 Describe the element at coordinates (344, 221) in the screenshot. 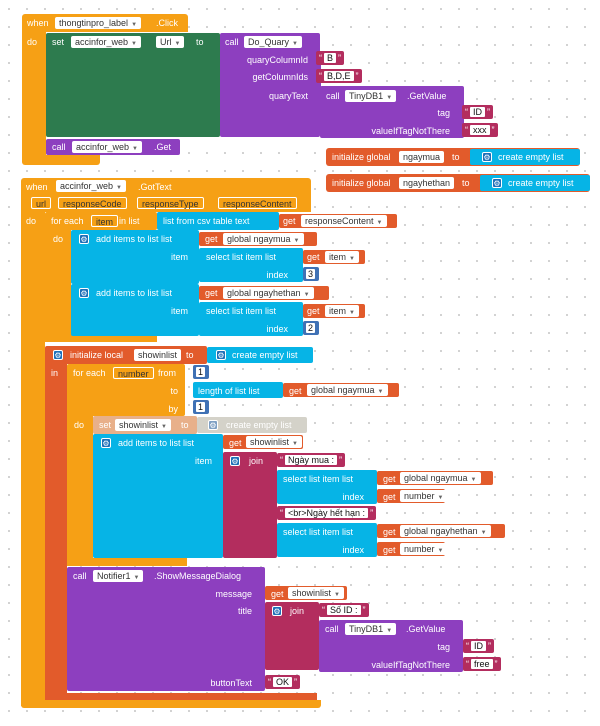

I see `responsecontent-dropdown: responseContent ▼` at that location.